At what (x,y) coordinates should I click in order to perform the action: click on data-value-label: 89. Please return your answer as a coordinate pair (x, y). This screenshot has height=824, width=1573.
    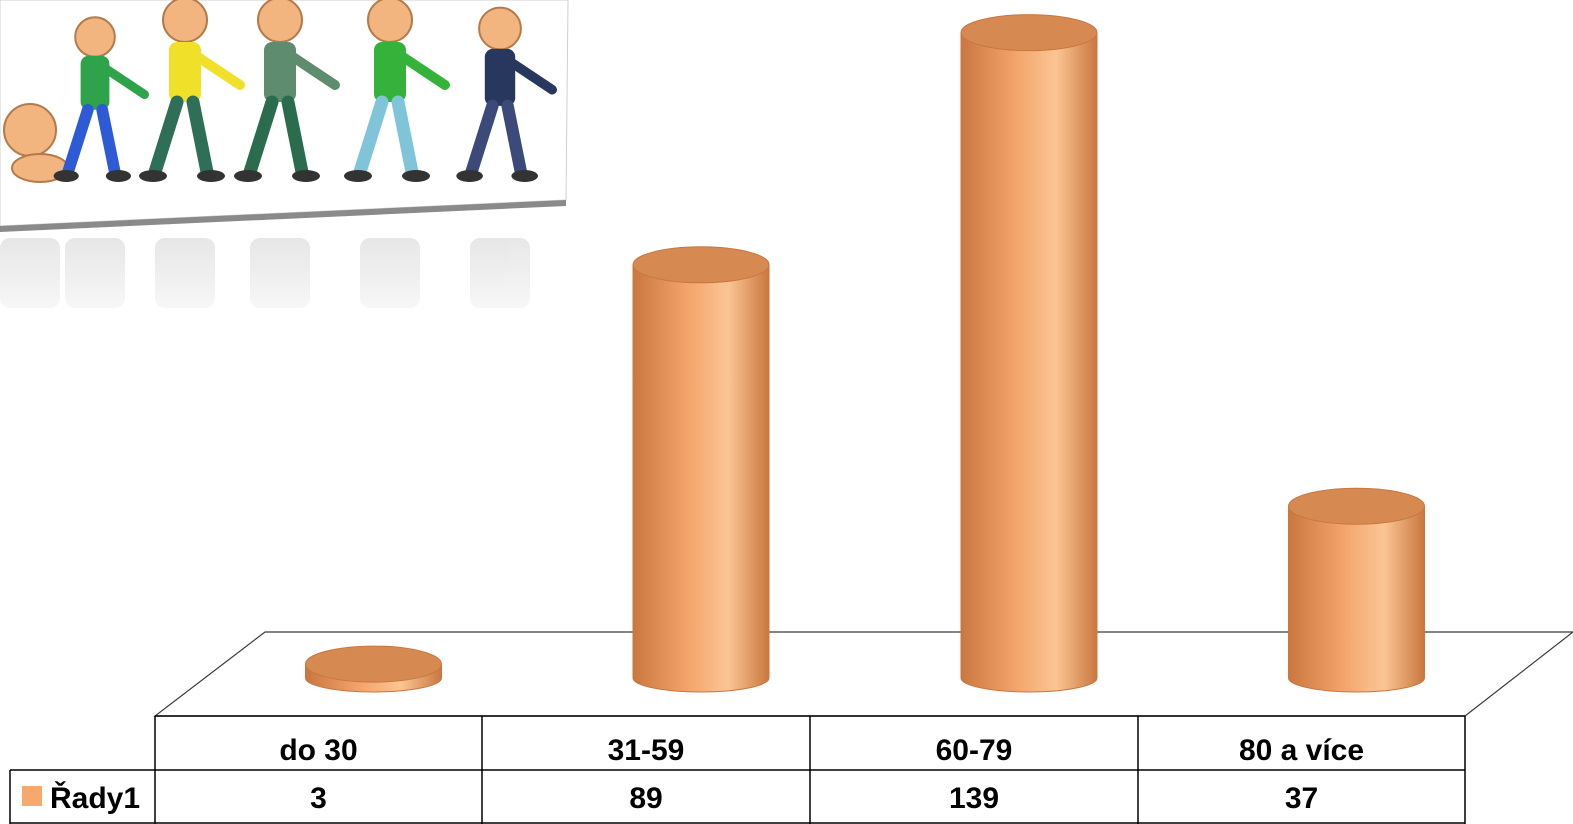
    Looking at the image, I should click on (645, 798).